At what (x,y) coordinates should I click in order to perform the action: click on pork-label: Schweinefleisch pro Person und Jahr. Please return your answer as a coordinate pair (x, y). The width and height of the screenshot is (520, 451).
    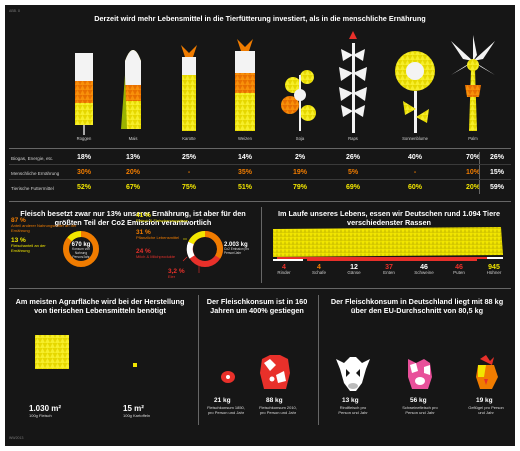
    Looking at the image, I should click on (420, 410).